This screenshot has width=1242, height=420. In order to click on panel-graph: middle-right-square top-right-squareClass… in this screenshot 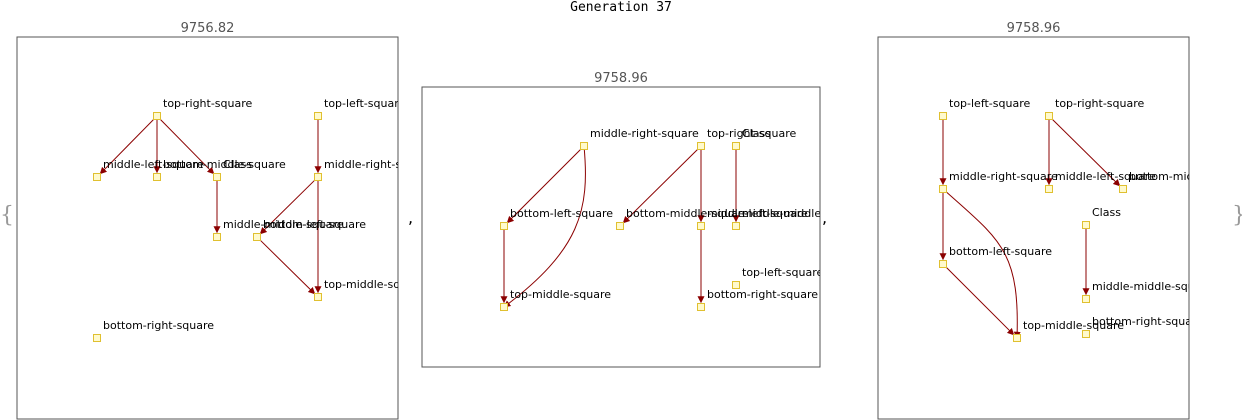, I will do `click(681, 219)`.